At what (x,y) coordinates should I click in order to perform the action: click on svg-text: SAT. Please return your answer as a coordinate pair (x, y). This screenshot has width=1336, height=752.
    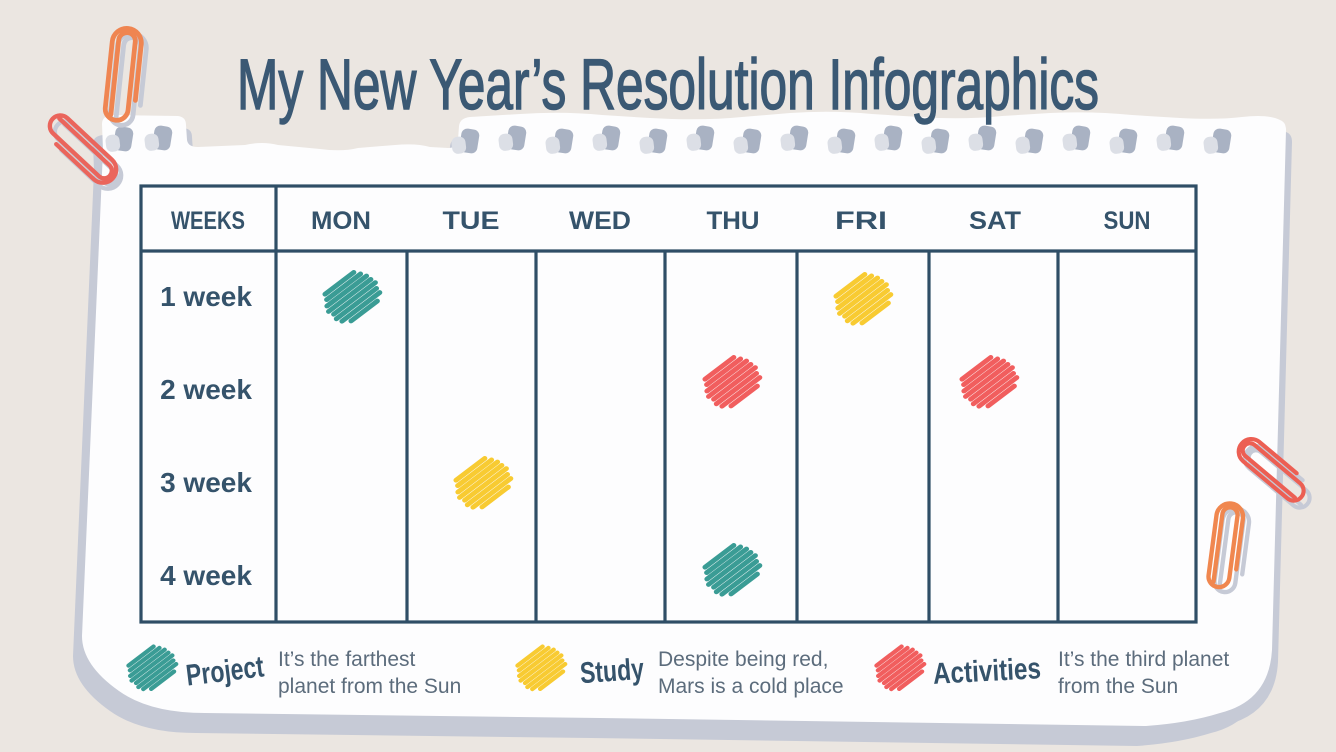
    Looking at the image, I should click on (995, 221).